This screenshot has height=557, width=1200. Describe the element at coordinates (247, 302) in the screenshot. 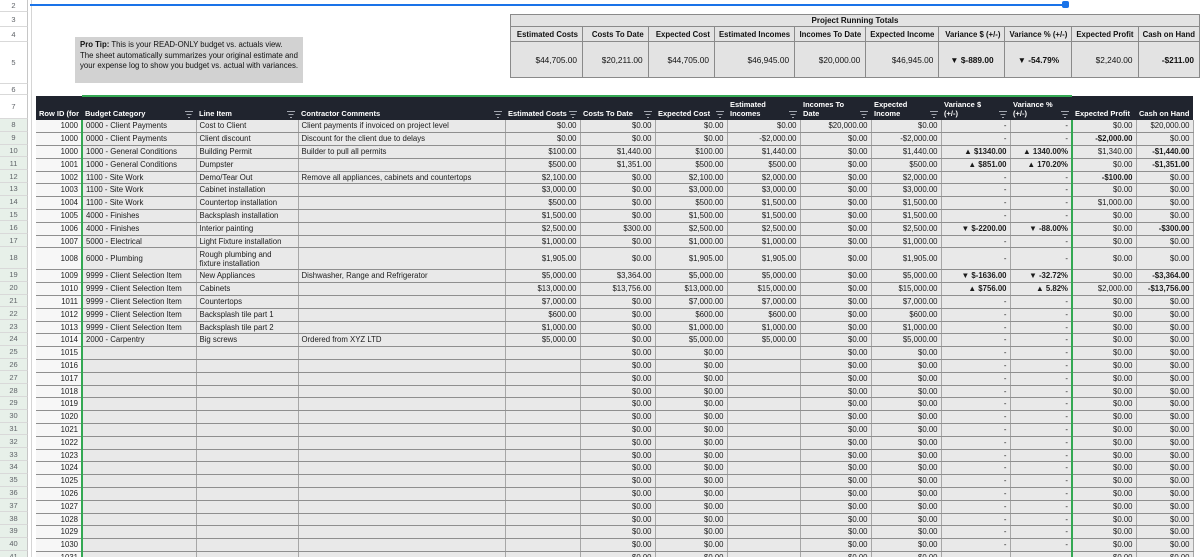

I see `line-item-cell: Countertops` at that location.